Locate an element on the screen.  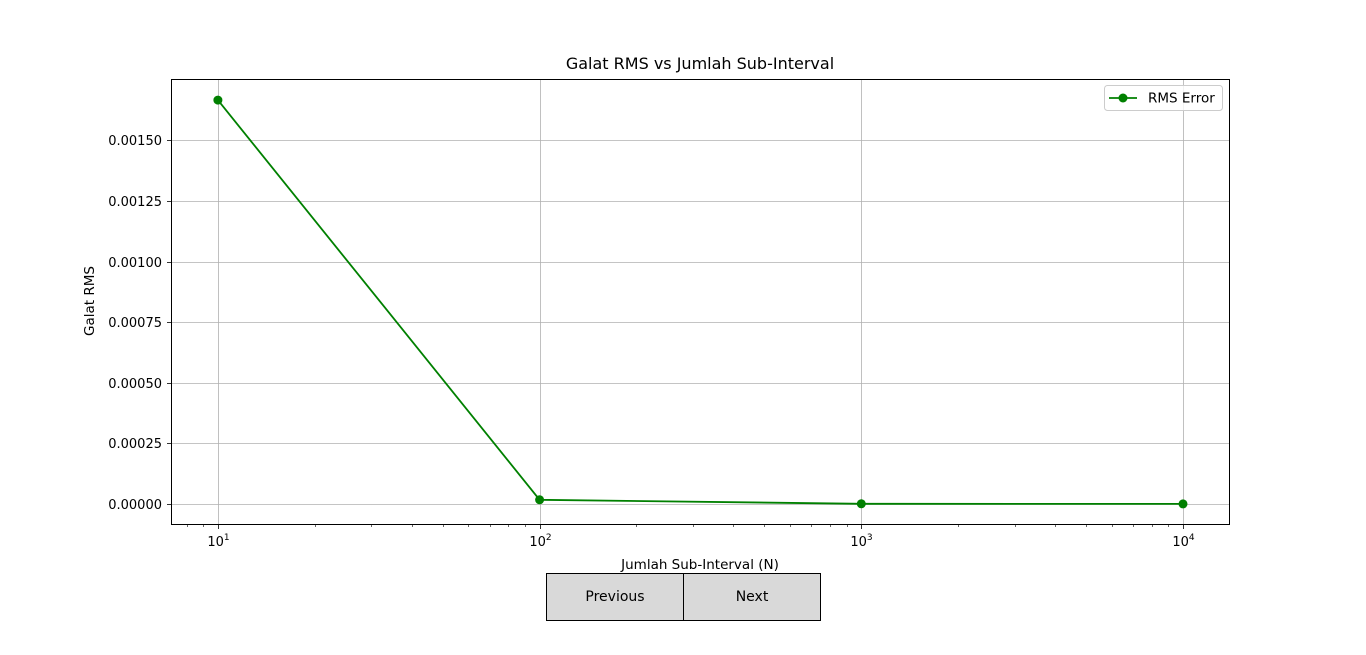
previous-button: Previous is located at coordinates (615, 597).